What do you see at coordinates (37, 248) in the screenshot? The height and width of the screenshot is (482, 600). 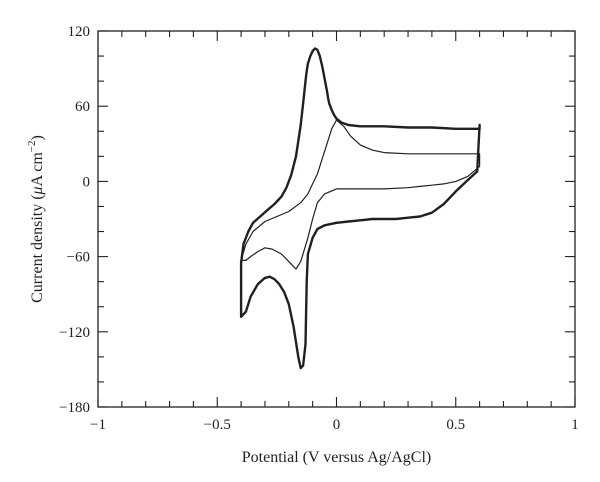 I see `y-axis-title-prefix: Current density (` at bounding box center [37, 248].